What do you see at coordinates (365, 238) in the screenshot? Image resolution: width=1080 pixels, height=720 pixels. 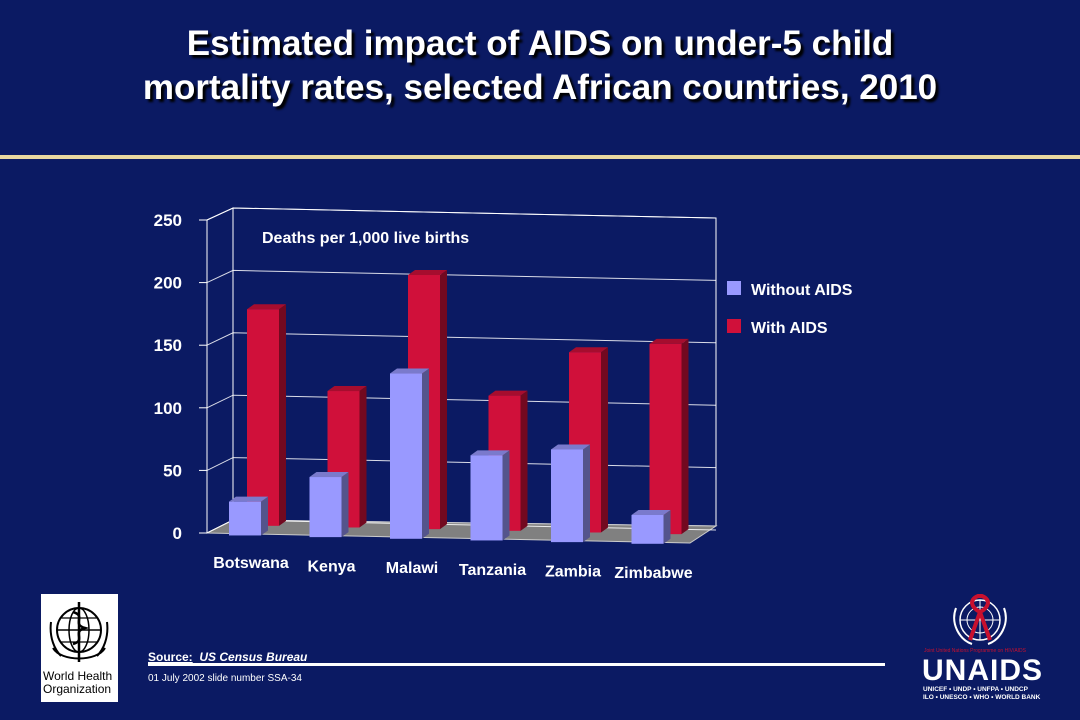 I see `unit-label: Deaths per 1,000 live births` at bounding box center [365, 238].